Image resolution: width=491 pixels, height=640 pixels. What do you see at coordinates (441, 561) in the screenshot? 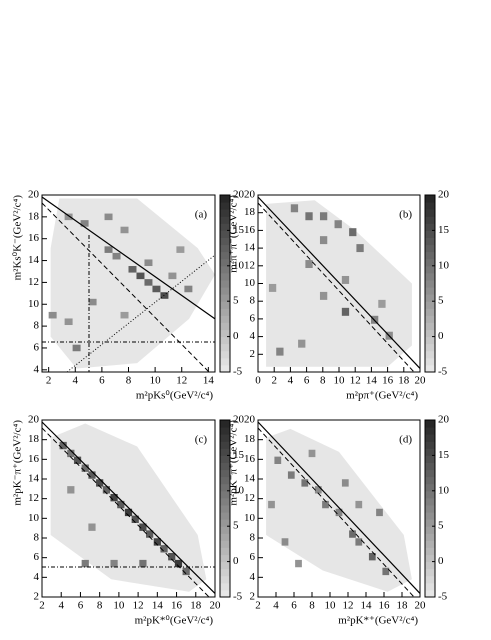
I see `colorbar-tick-label: 0` at bounding box center [441, 561].